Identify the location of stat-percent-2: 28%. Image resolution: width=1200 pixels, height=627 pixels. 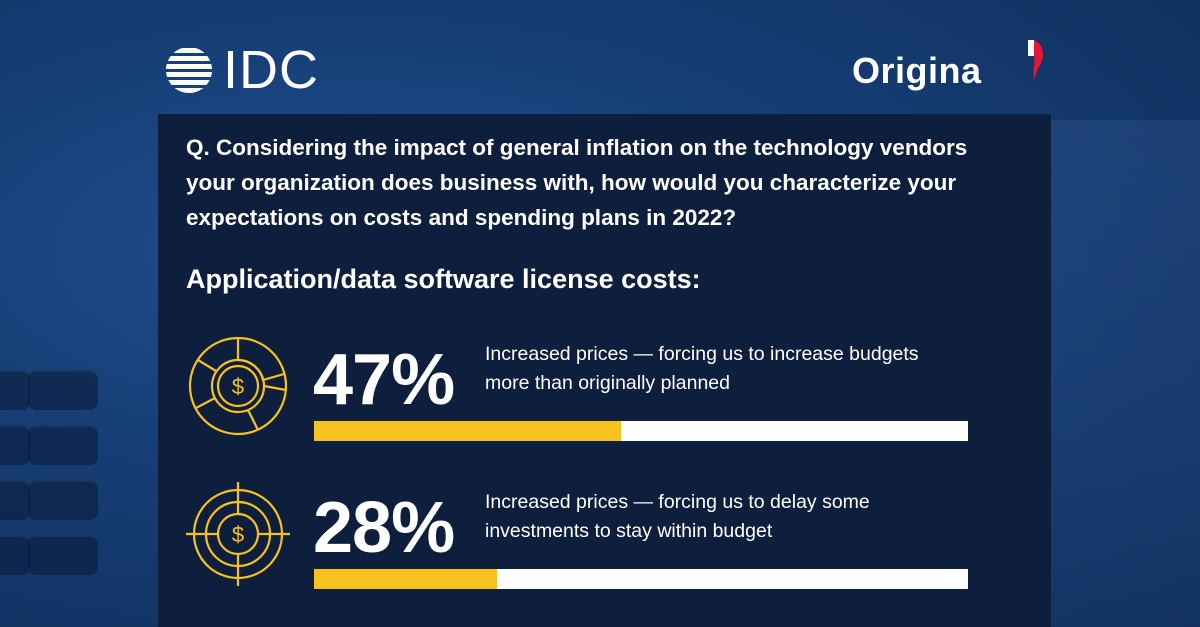
(384, 528).